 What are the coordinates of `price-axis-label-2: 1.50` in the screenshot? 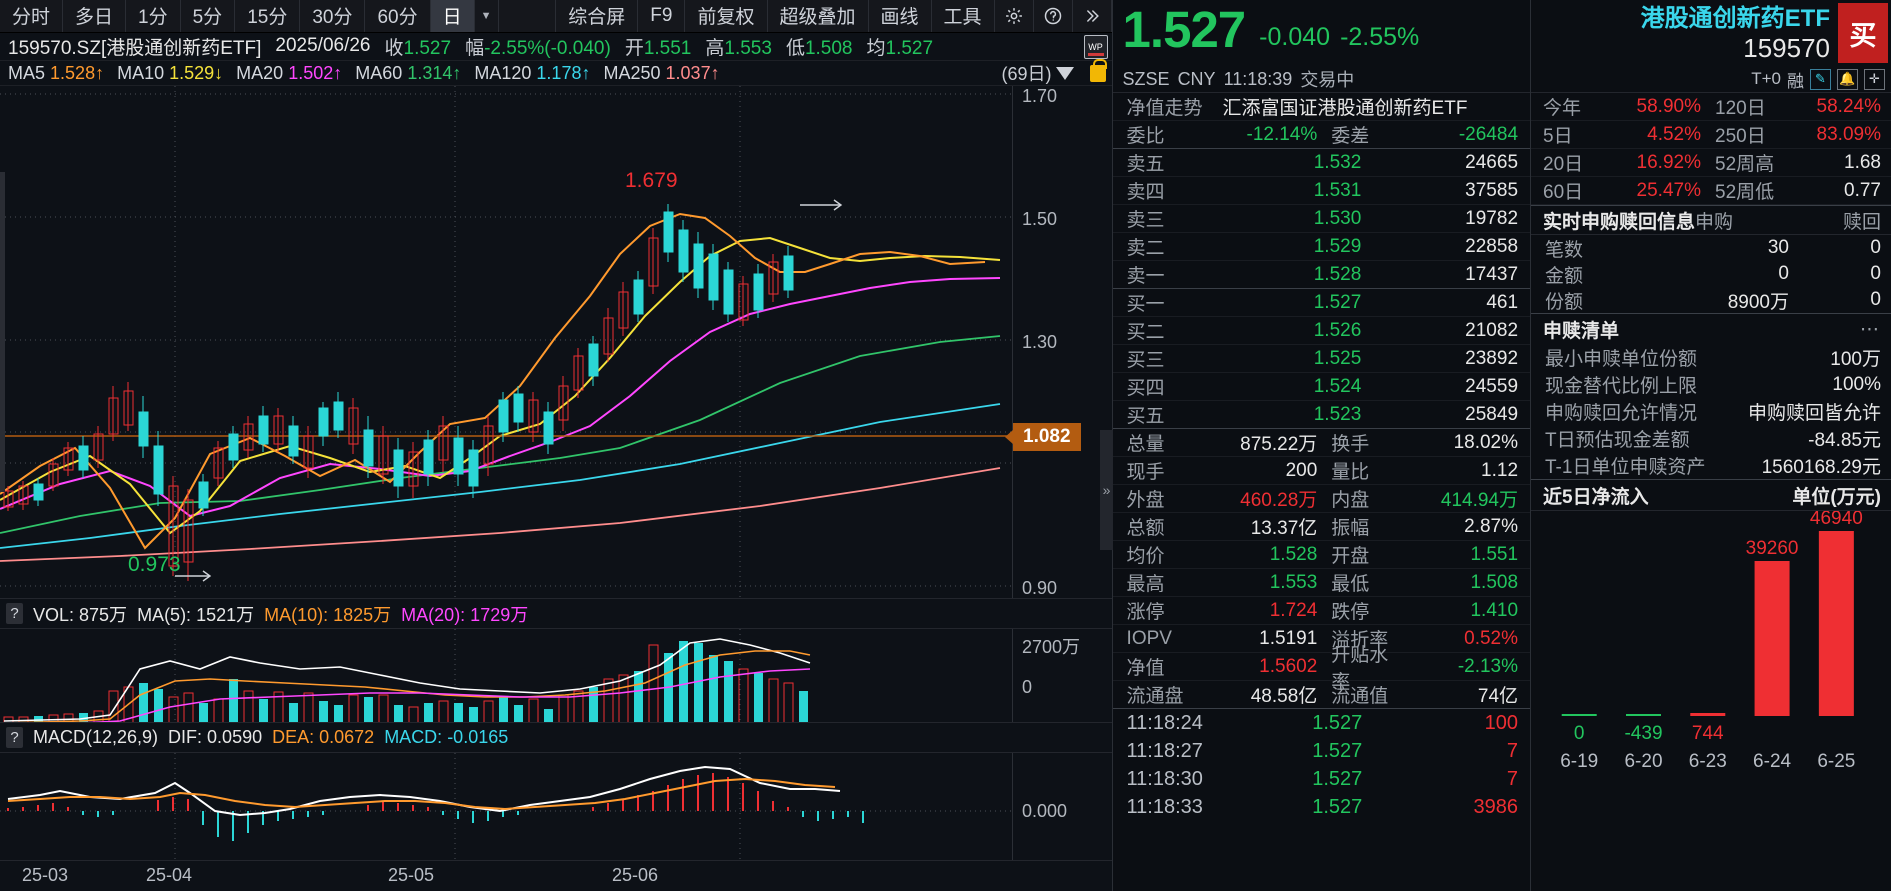 It's located at (1040, 219).